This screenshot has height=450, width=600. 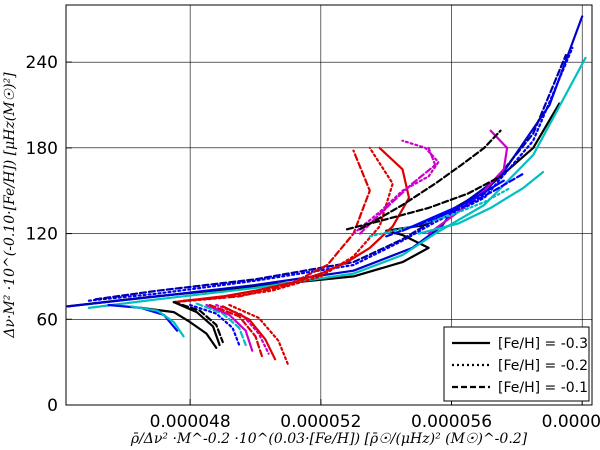 I want to click on y-tick-label: 240, so click(x=42, y=63).